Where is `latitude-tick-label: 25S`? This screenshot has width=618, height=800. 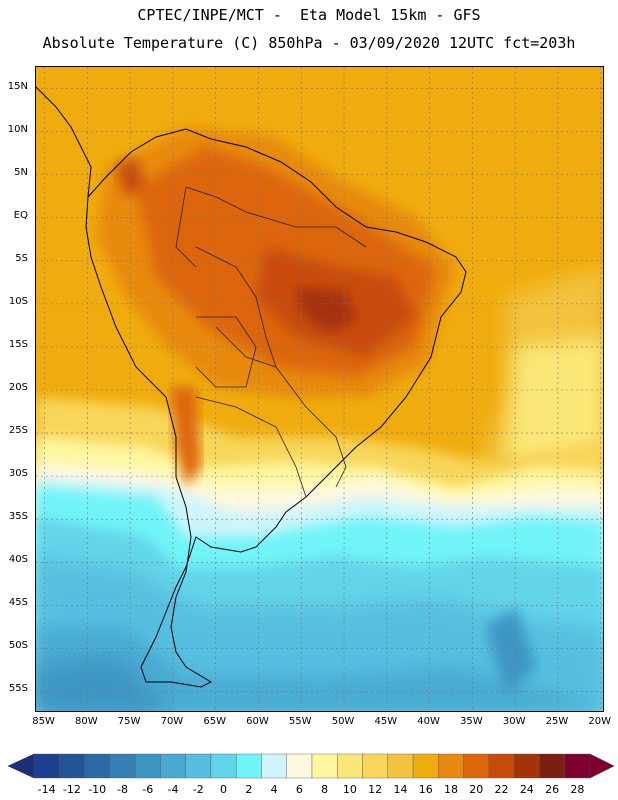 latitude-tick-label: 25S is located at coordinates (18, 431).